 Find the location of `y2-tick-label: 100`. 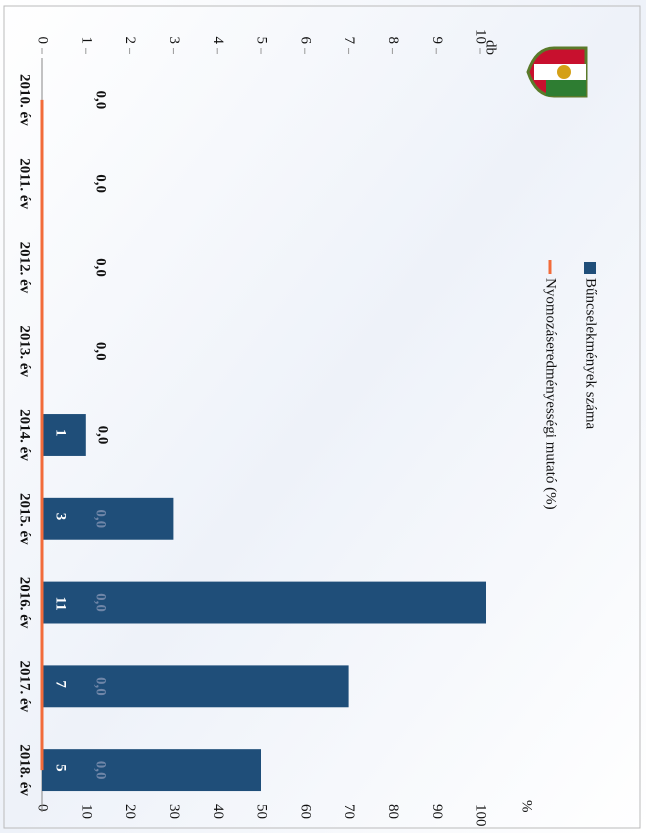

y2-tick-label: 100 is located at coordinates (481, 815).